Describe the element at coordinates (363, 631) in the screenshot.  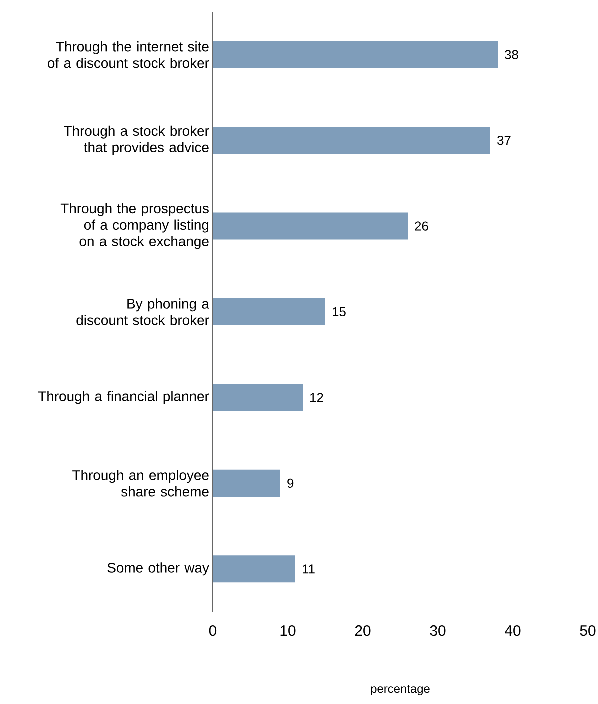
I see `x-tick-label: 20` at that location.